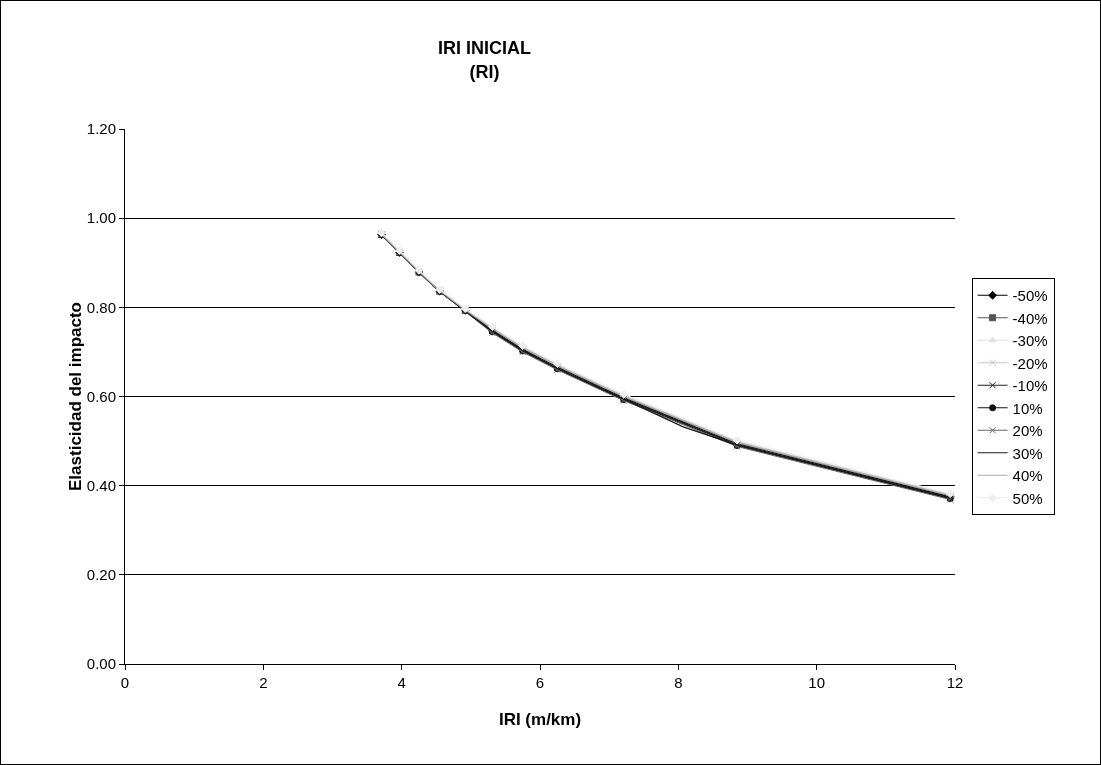 The image size is (1101, 765). I want to click on y-tick-label: 0.60, so click(101, 396).